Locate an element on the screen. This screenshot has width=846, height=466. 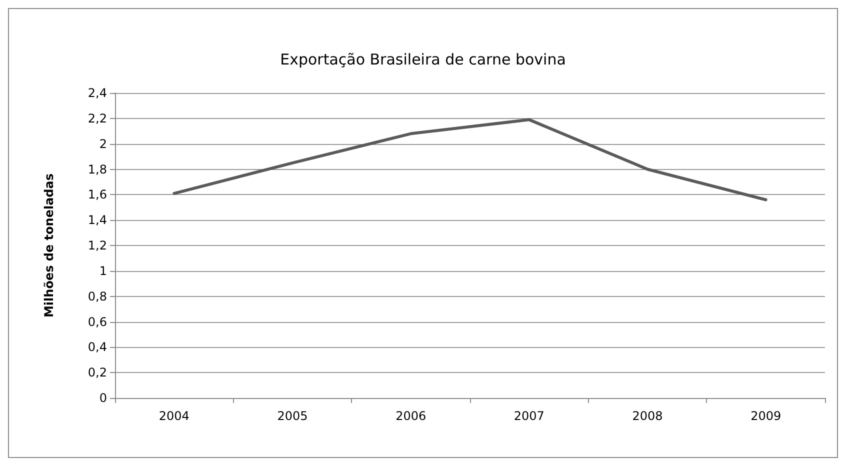
y-axis-title: Milhões de toneladas is located at coordinates (49, 245).